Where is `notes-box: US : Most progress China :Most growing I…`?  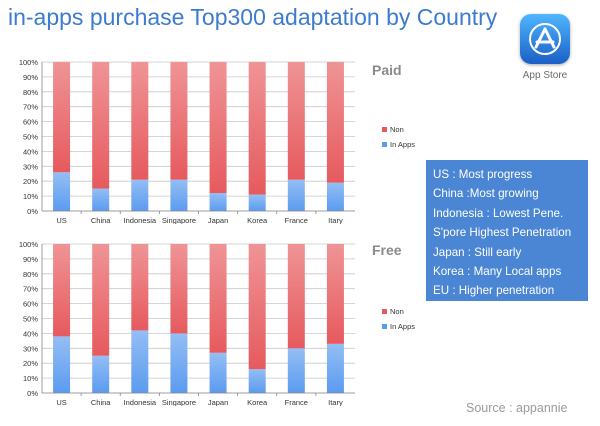
notes-box: US : Most progress China :Most growing I… is located at coordinates (507, 230).